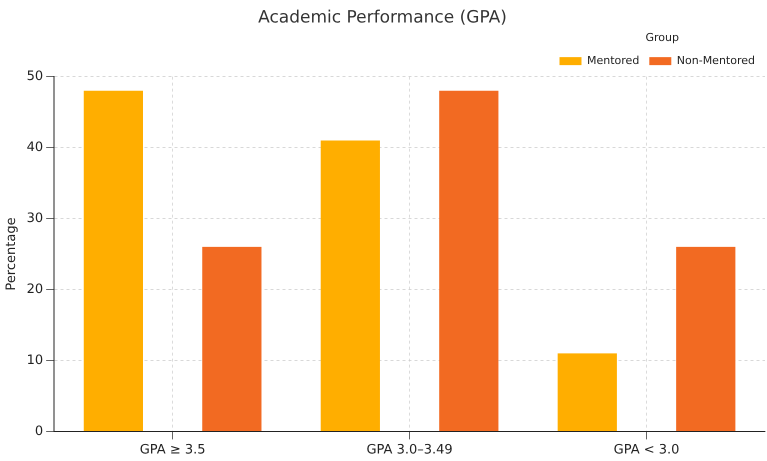  I want to click on legend-label: Mentored, so click(613, 60).